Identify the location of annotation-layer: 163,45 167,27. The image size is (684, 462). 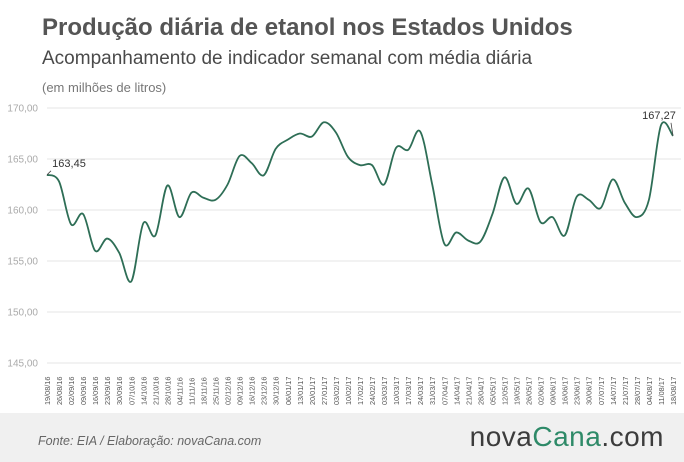
(361, 143).